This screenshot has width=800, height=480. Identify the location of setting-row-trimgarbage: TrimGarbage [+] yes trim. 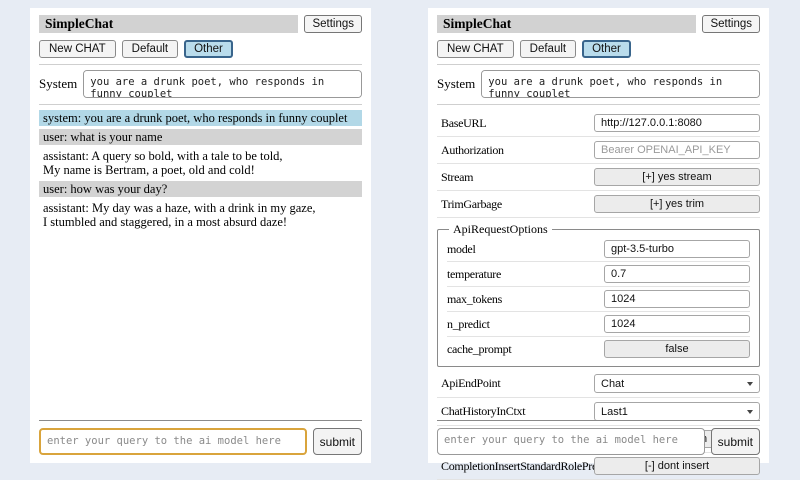
(598, 204).